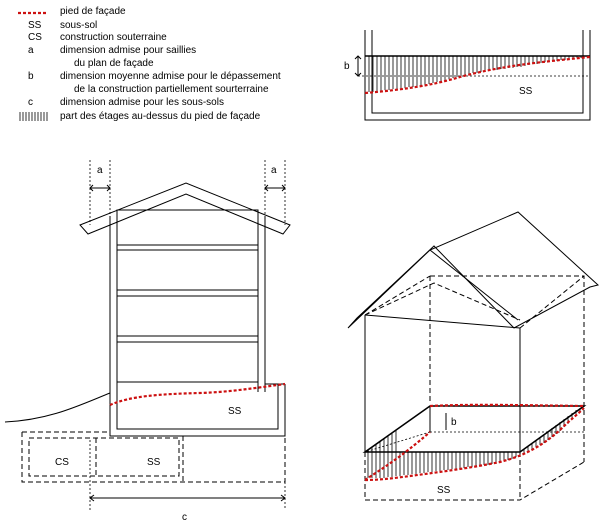 The height and width of the screenshot is (528, 604). I want to click on c-label: c, so click(184, 517).